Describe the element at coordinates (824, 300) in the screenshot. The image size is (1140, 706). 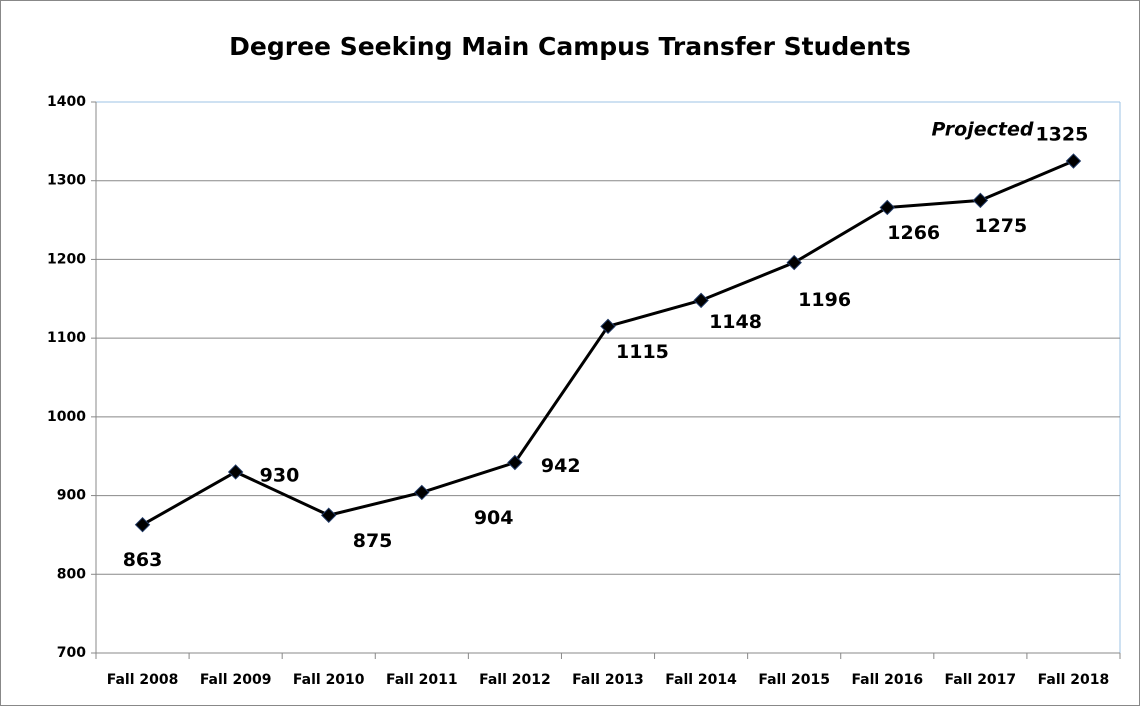
I see `data-label: 1196` at that location.